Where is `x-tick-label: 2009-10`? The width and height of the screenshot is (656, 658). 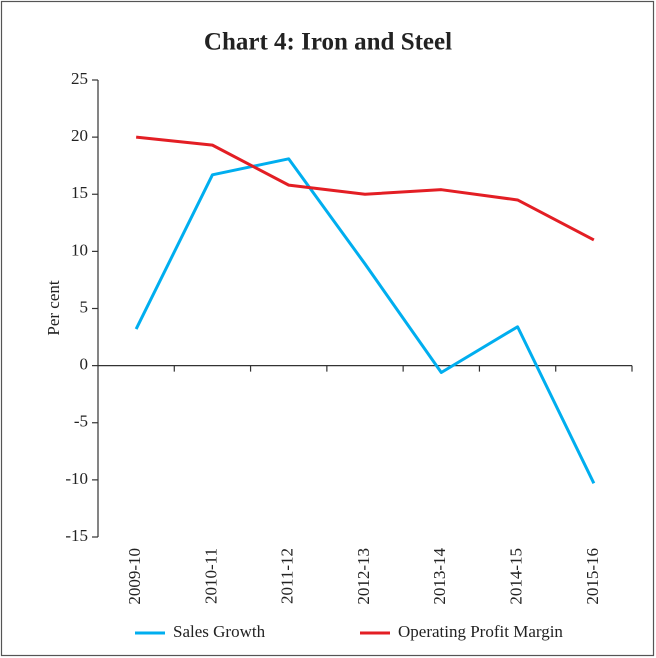 x-tick-label: 2009-10 is located at coordinates (134, 576).